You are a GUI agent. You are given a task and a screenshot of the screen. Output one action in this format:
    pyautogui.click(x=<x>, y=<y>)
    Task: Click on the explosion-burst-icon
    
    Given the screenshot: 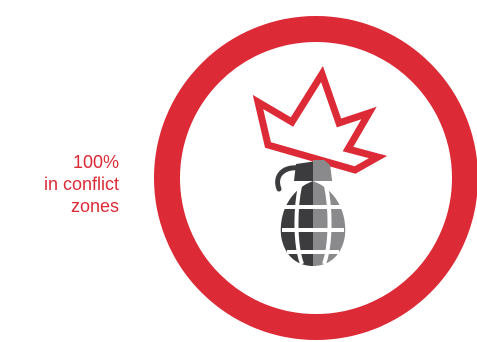 What is the action you would take?
    pyautogui.click(x=320, y=119)
    